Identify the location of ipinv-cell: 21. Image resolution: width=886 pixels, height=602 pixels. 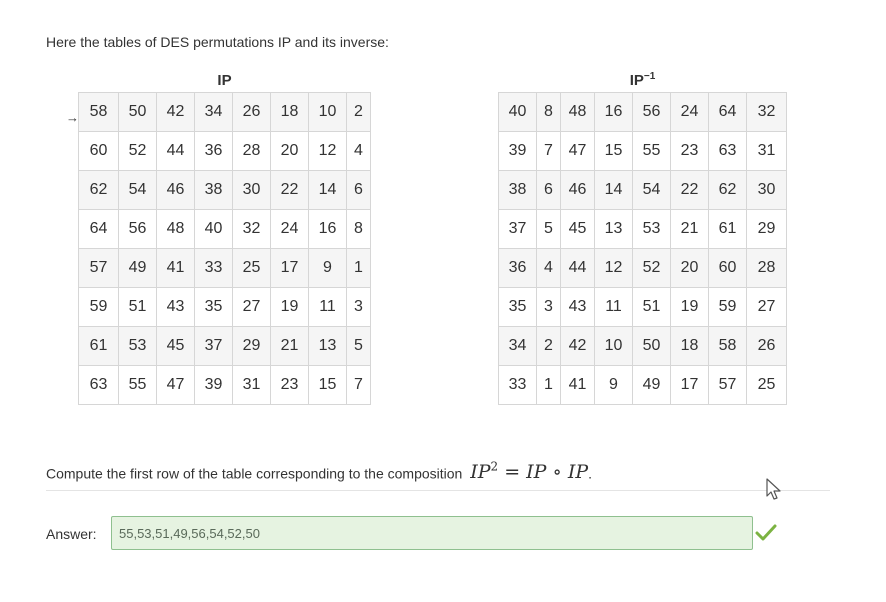
(689, 229).